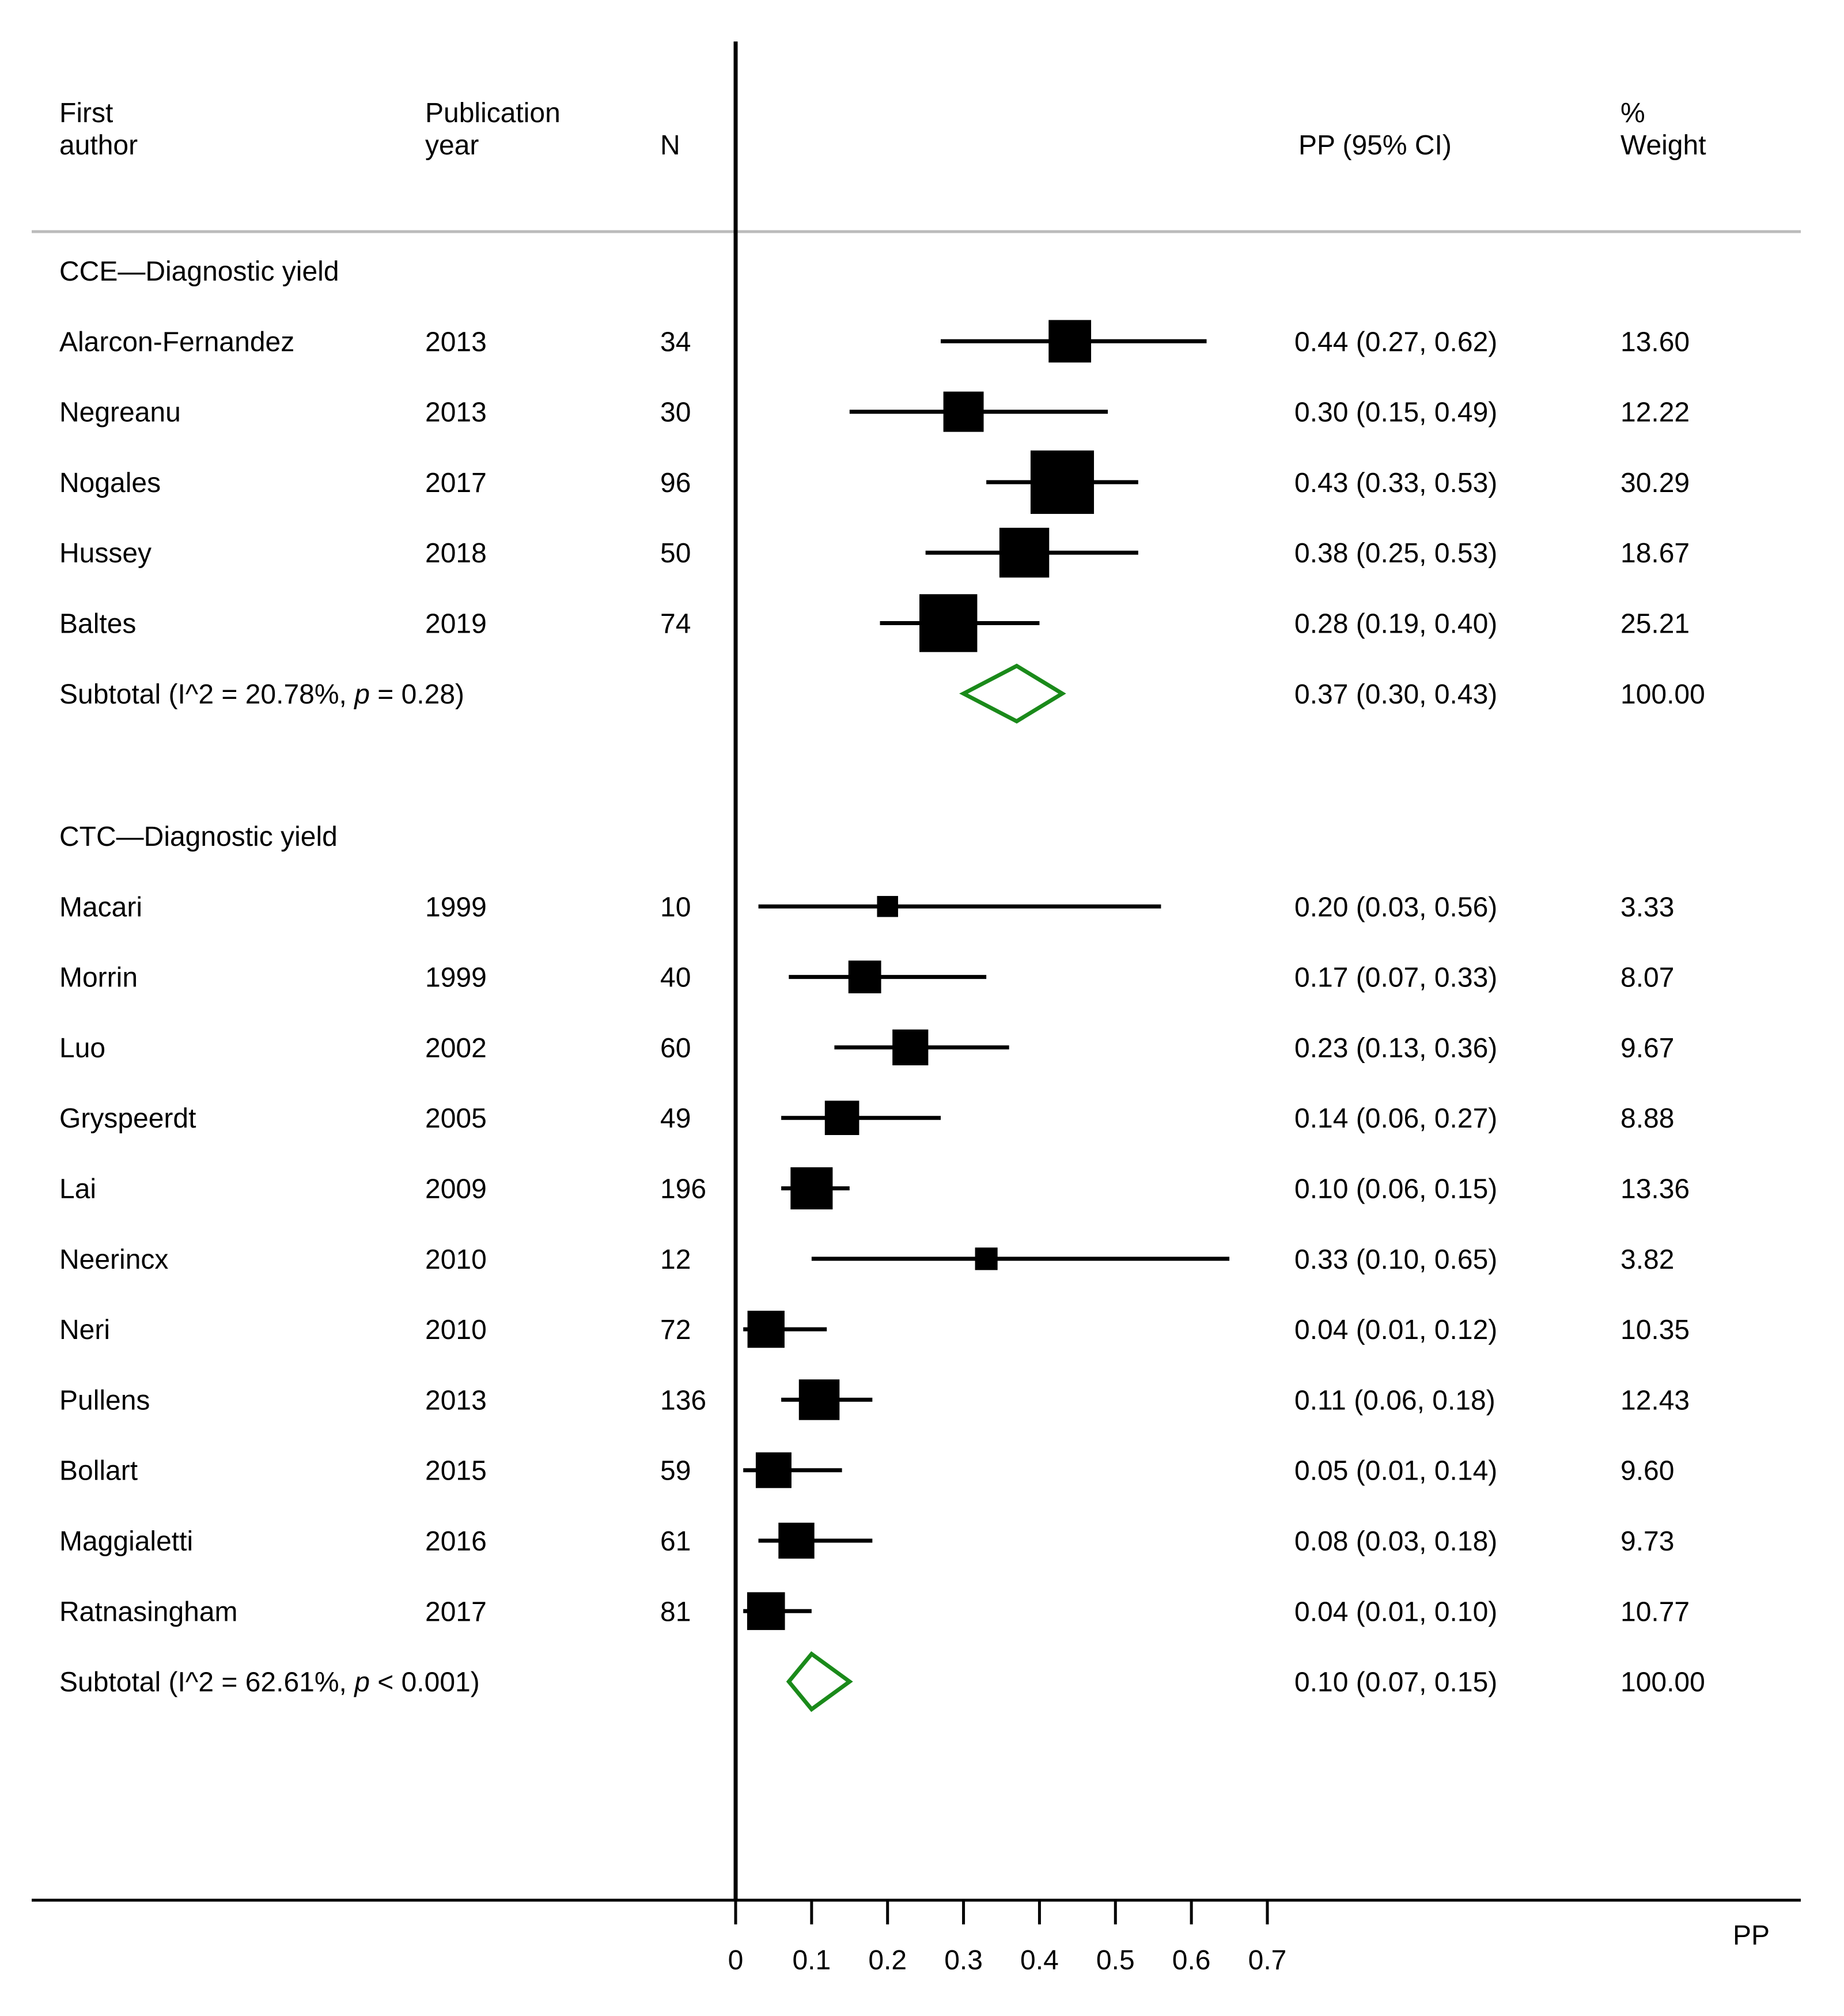  I want to click on study-weight: 3.33, so click(1647, 907).